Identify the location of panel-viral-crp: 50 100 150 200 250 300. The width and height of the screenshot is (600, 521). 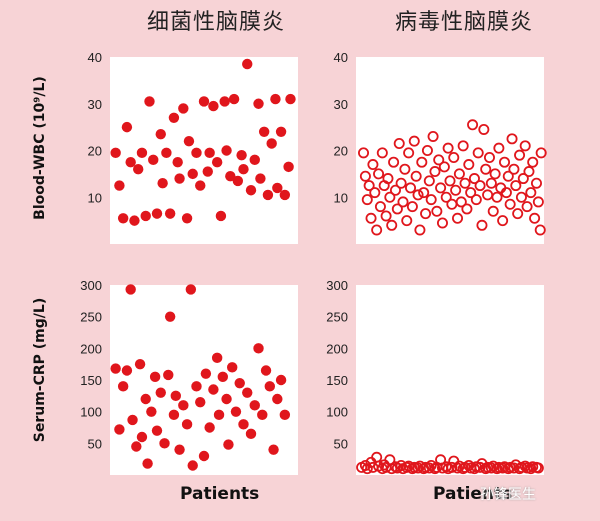
(435, 376).